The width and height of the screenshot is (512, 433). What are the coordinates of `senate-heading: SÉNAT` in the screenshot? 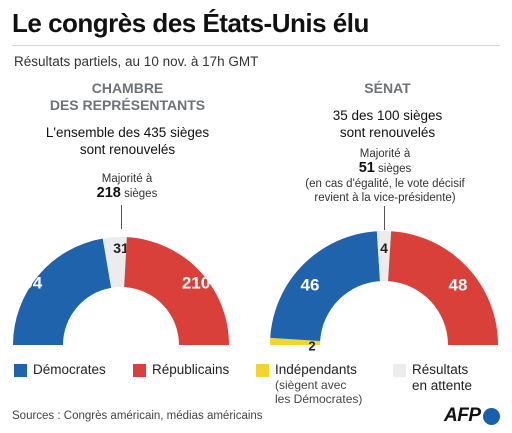 It's located at (387, 88).